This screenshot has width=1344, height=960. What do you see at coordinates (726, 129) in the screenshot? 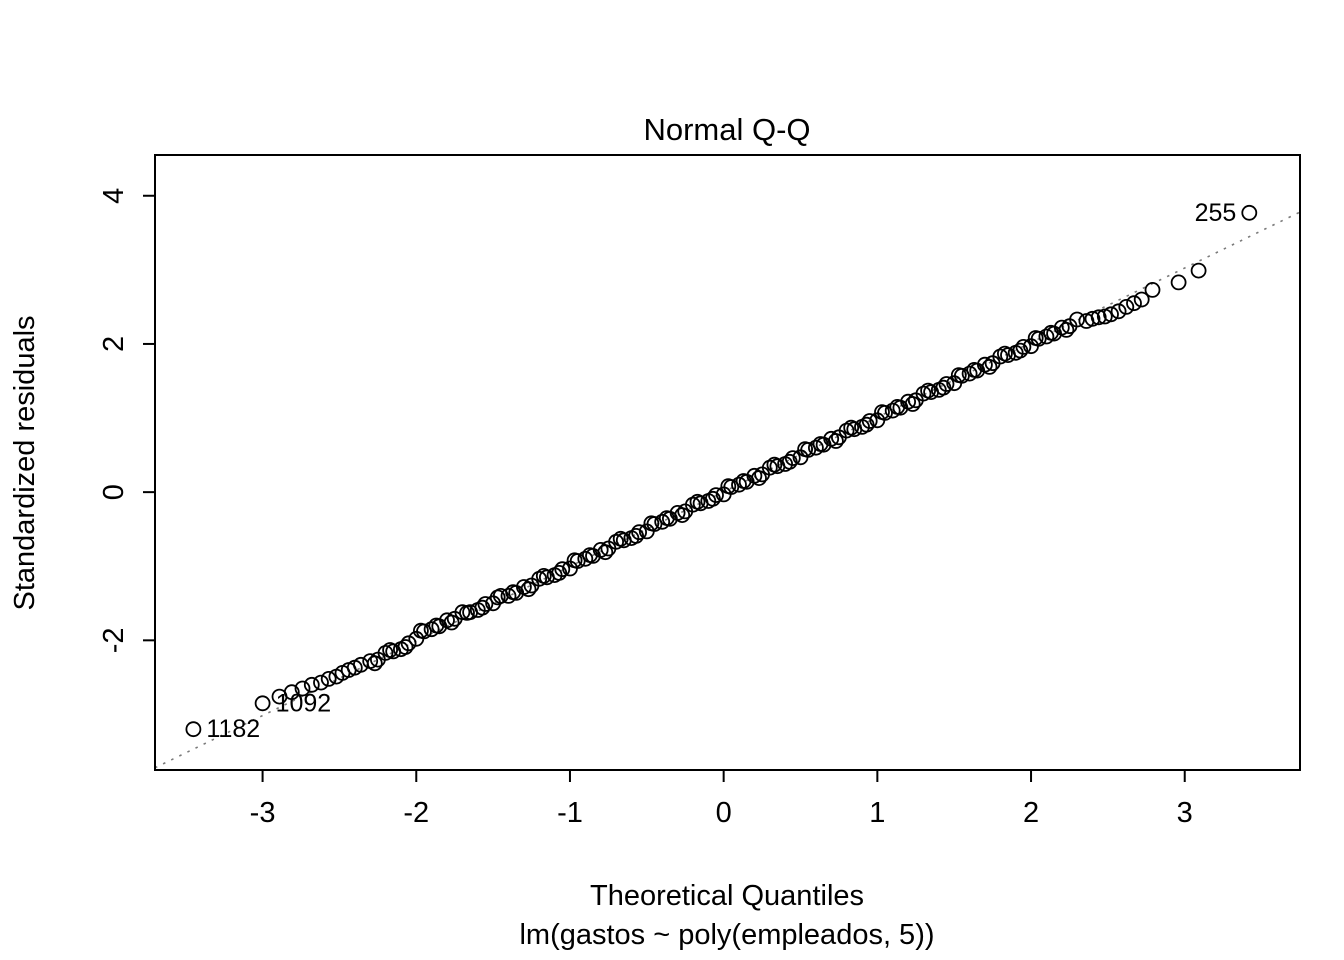
I see `plot-title: Normal Q-Q` at bounding box center [726, 129].